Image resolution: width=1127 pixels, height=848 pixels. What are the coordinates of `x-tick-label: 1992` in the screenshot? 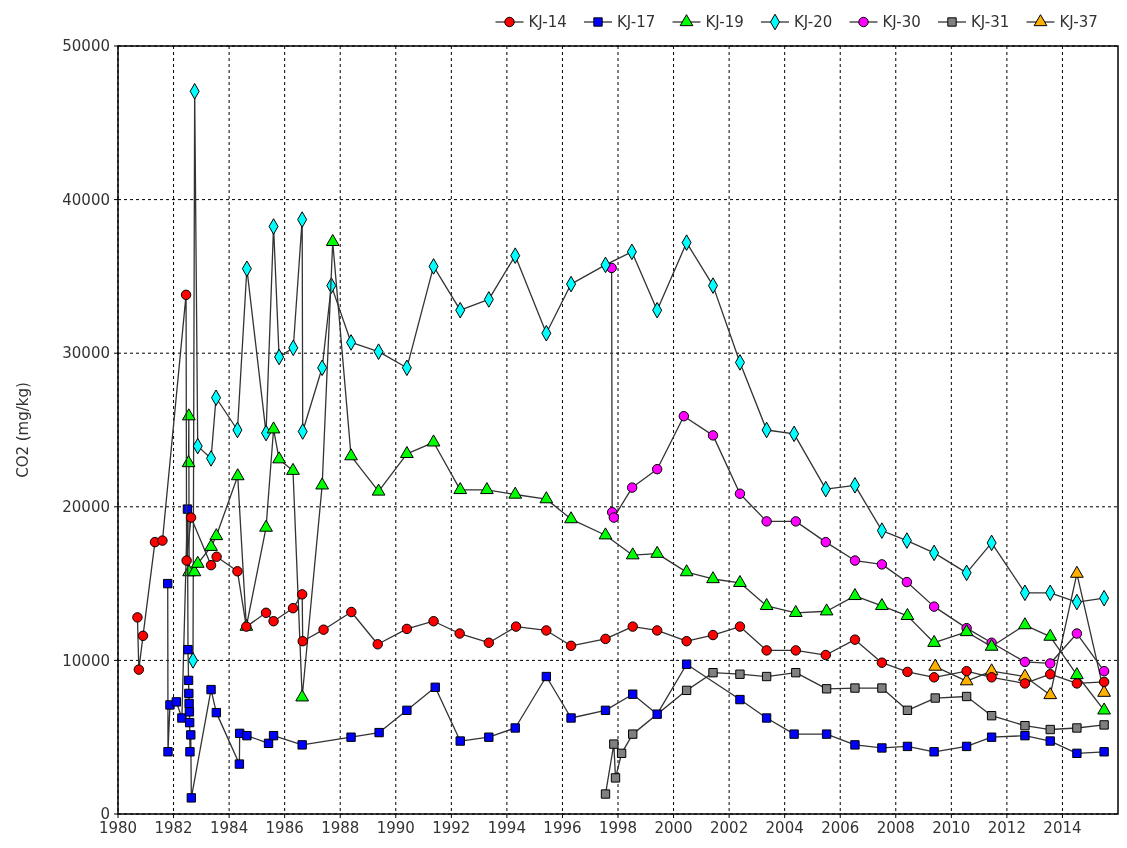 It's located at (451, 828).